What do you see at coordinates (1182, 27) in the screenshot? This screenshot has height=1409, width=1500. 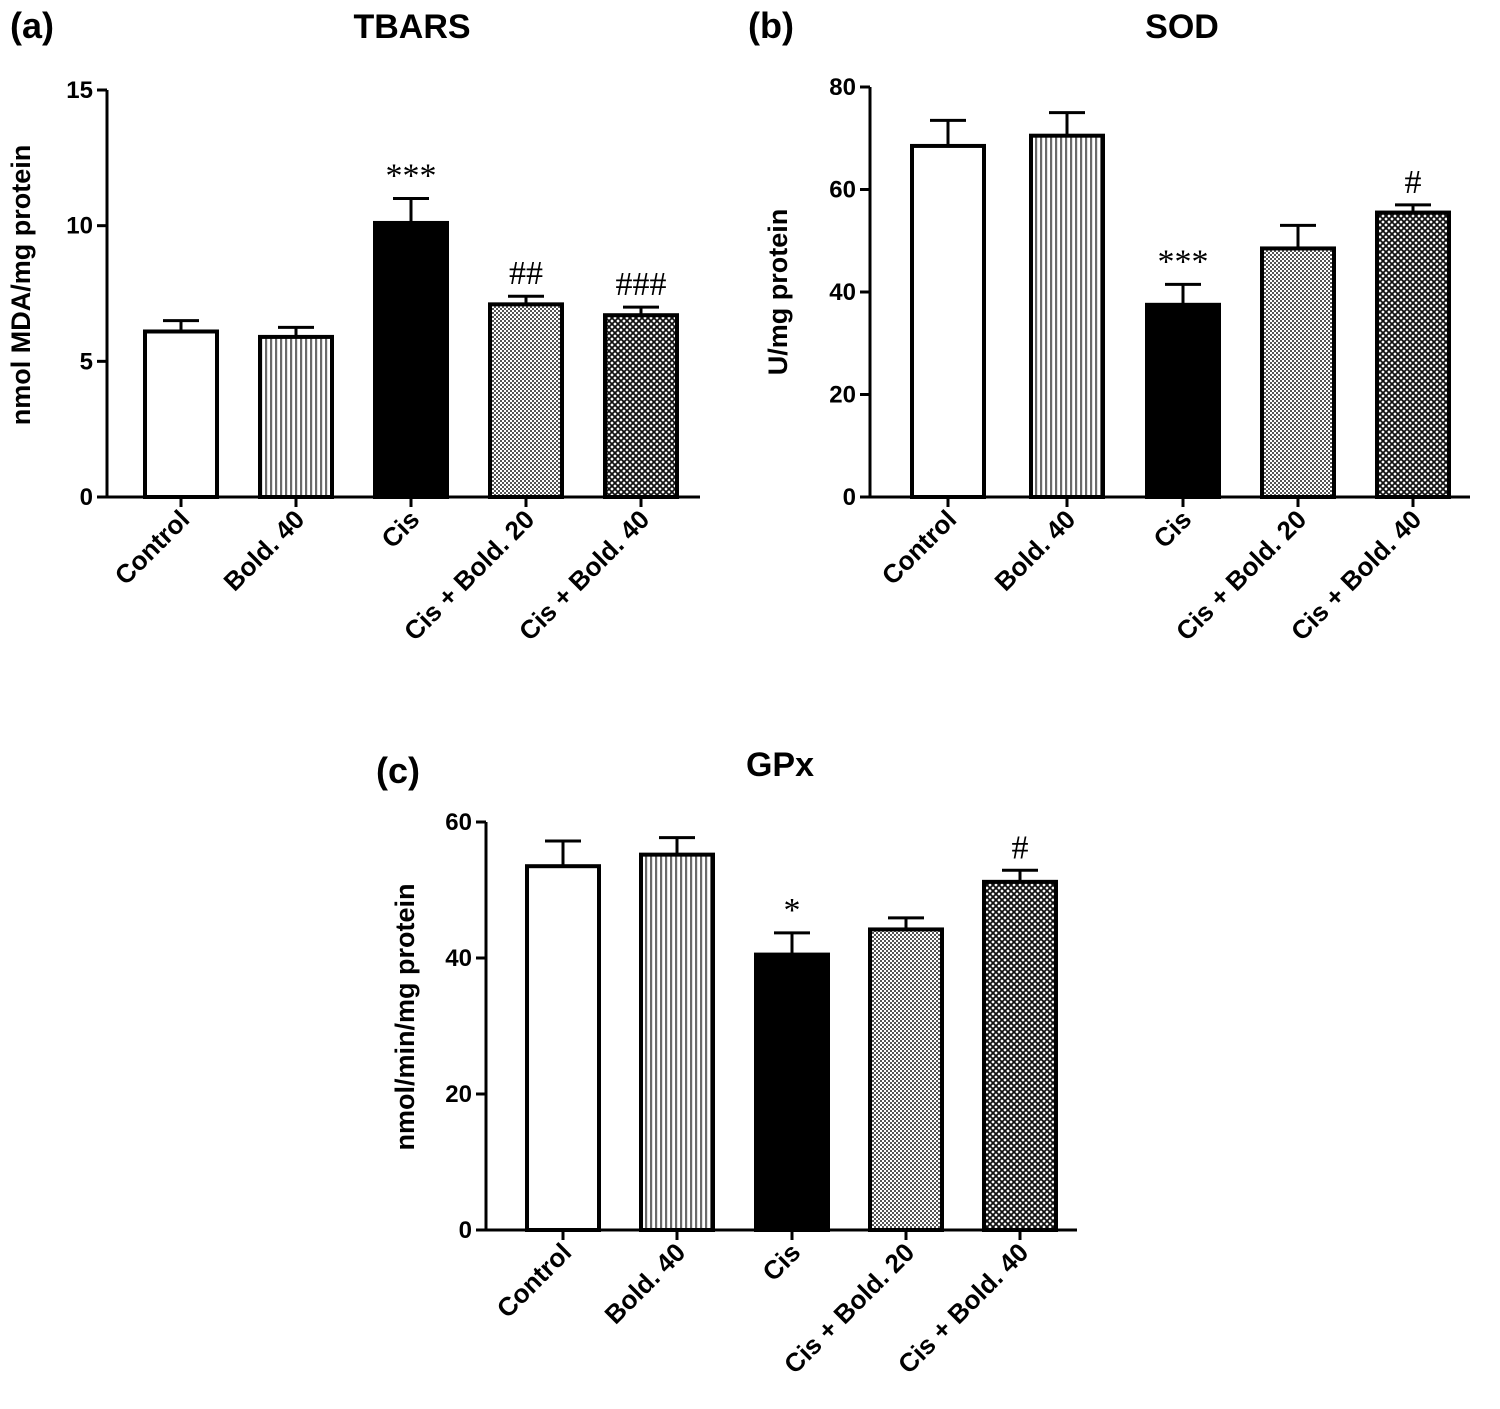 I see `chart-title: SOD` at bounding box center [1182, 27].